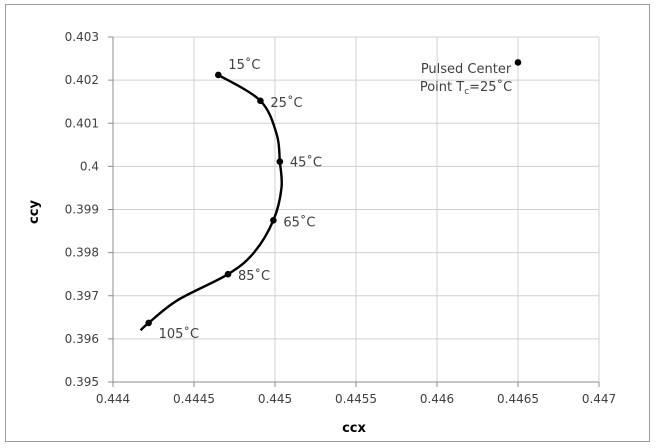 The height and width of the screenshot is (448, 657). Describe the element at coordinates (356, 399) in the screenshot. I see `x-tick-label: 0.4455` at that location.